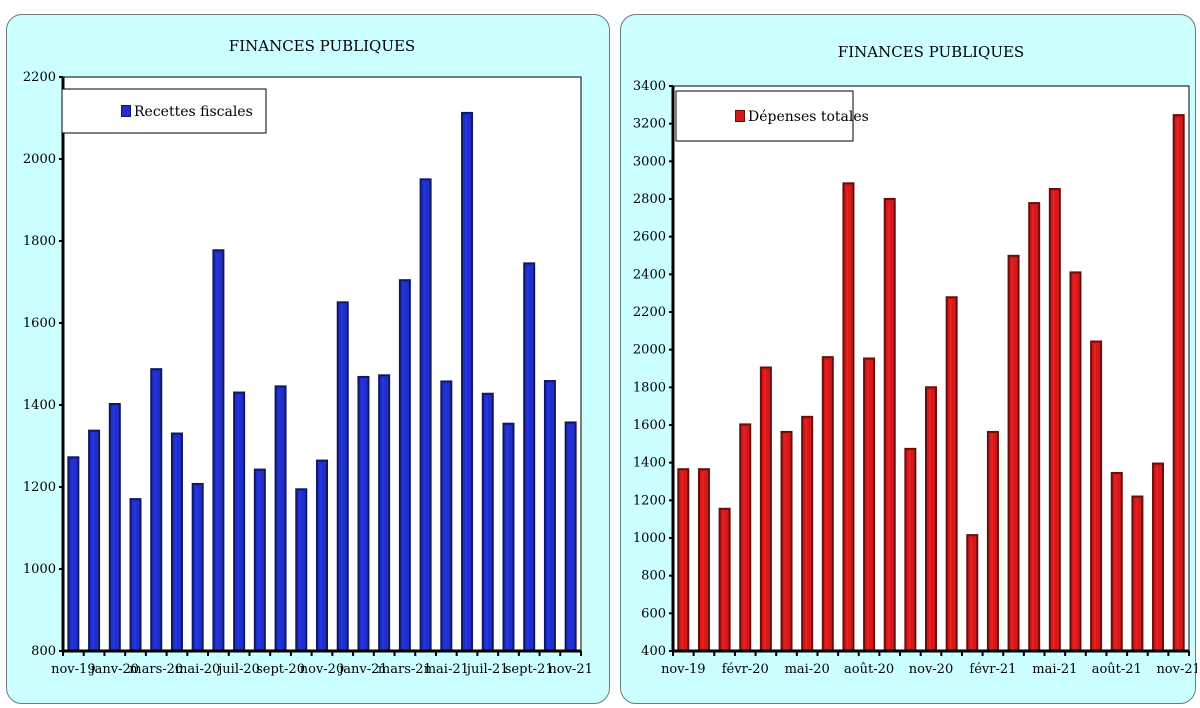 The width and height of the screenshot is (1200, 708). I want to click on x-tick-label: févr-21, so click(992, 669).